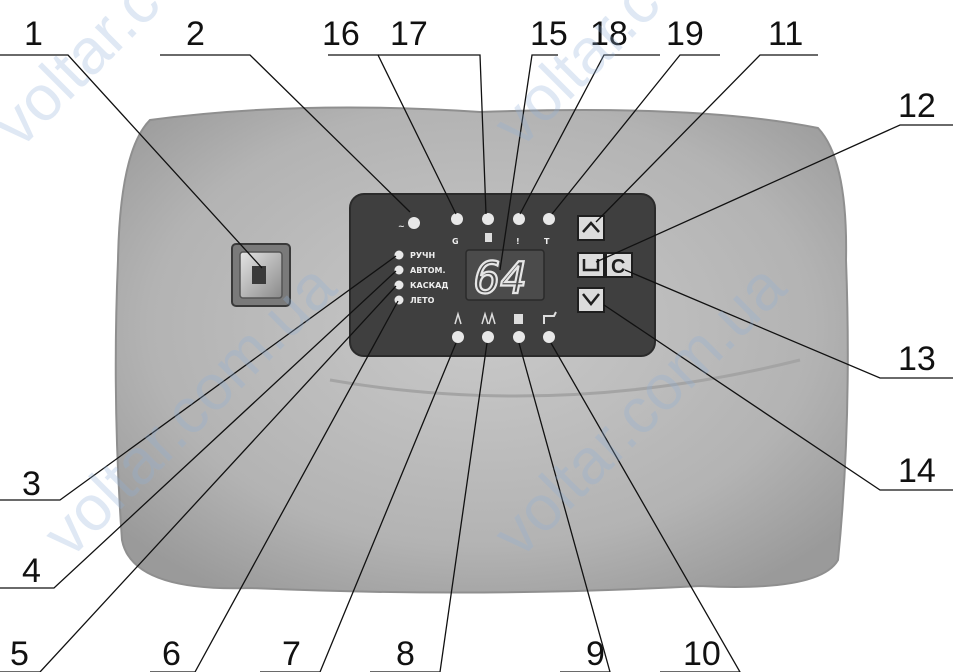 The width and height of the screenshot is (953, 672). What do you see at coordinates (401, 226) in the screenshot?
I see `power-symbol: ~` at bounding box center [401, 226].